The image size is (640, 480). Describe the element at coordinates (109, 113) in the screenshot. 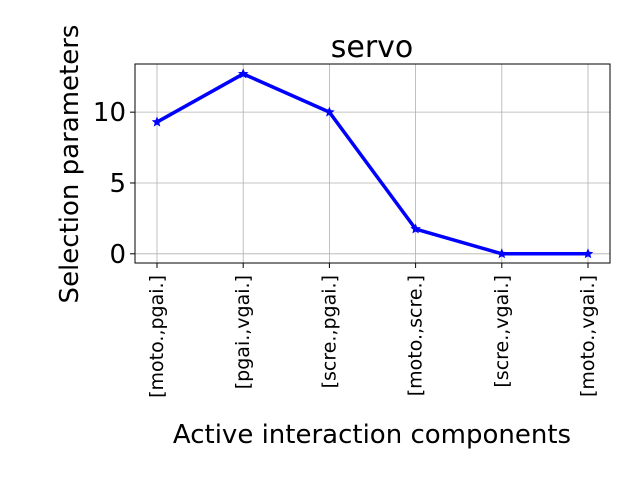

I see `y-tick-label: 10` at that location.